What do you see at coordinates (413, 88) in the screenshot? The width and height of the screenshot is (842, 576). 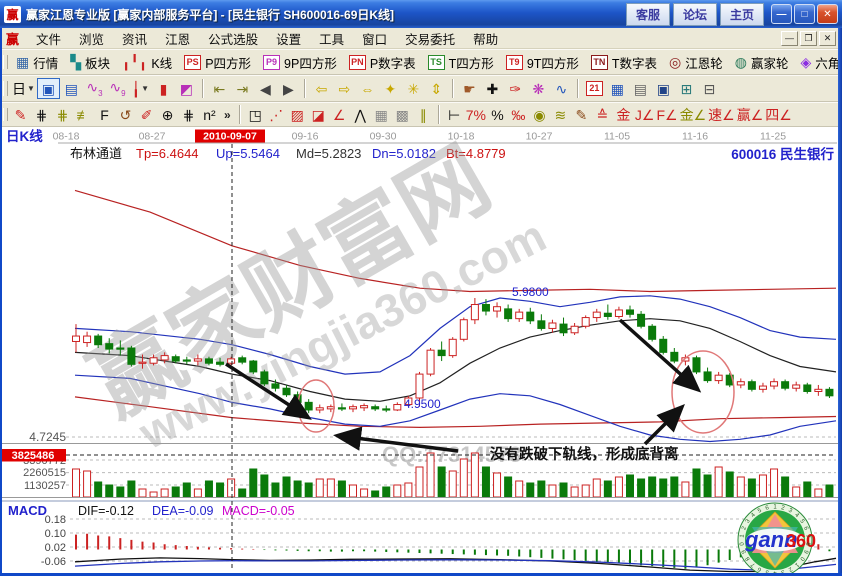 I see `tool-zoom-out: ✳` at bounding box center [413, 88].